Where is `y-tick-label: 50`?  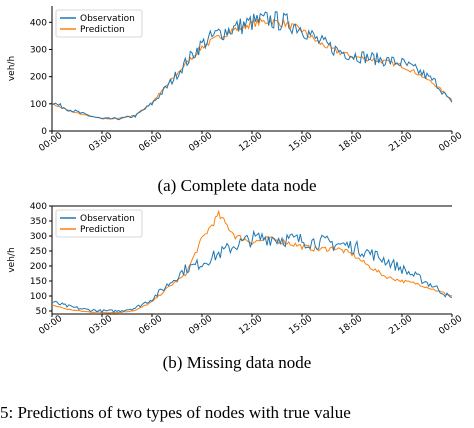 y-tick-label: 50 is located at coordinates (42, 312).